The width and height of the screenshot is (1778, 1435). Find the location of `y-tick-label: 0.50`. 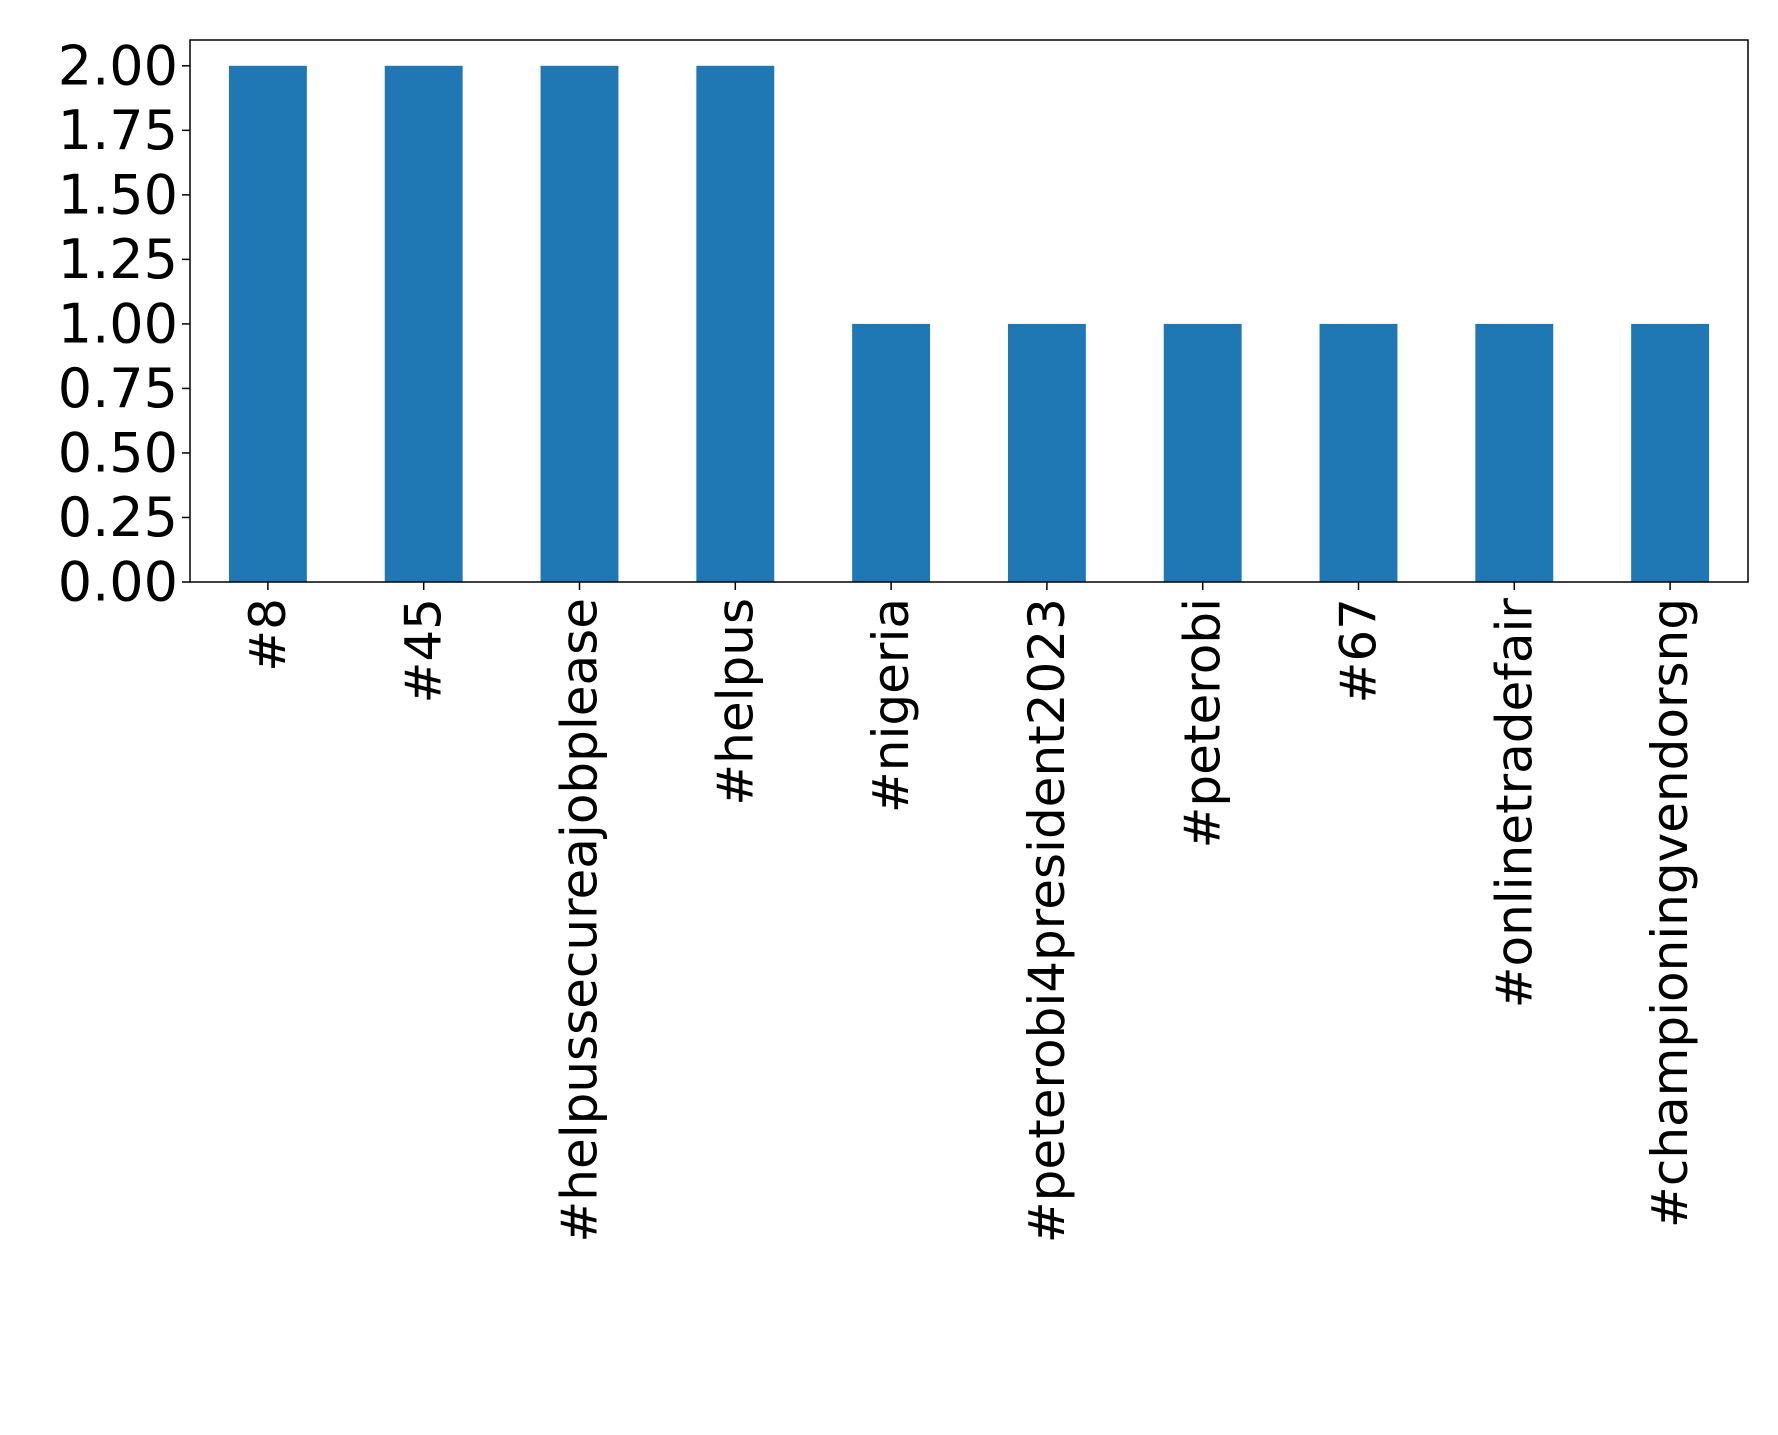

y-tick-label: 0.50 is located at coordinates (118, 452).